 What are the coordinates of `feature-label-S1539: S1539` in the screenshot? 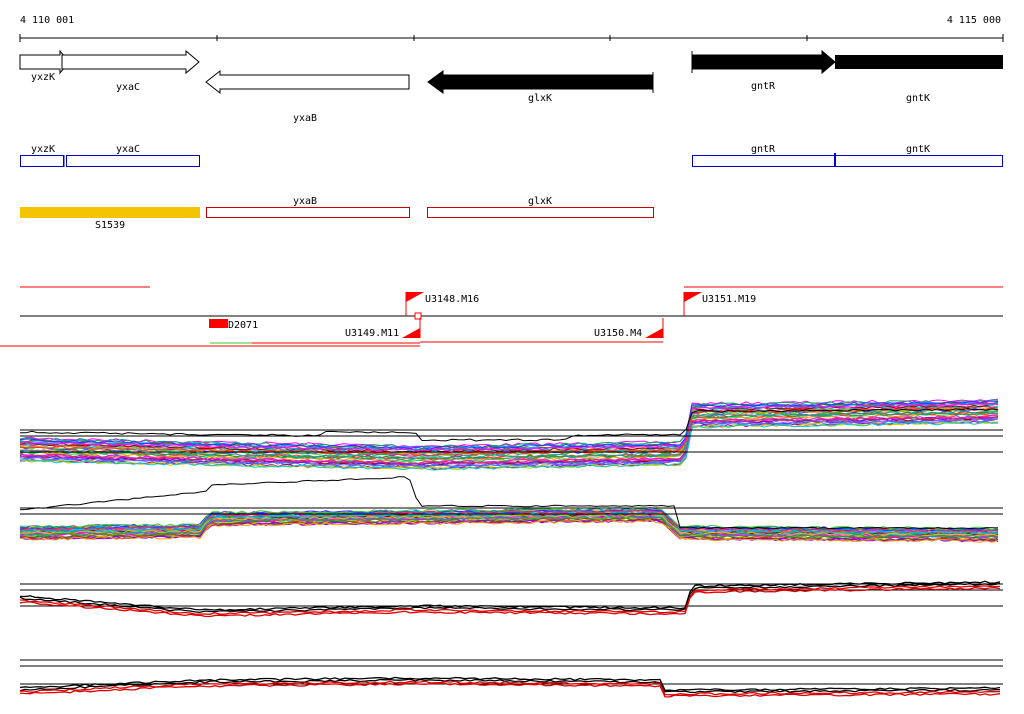 It's located at (110, 225).